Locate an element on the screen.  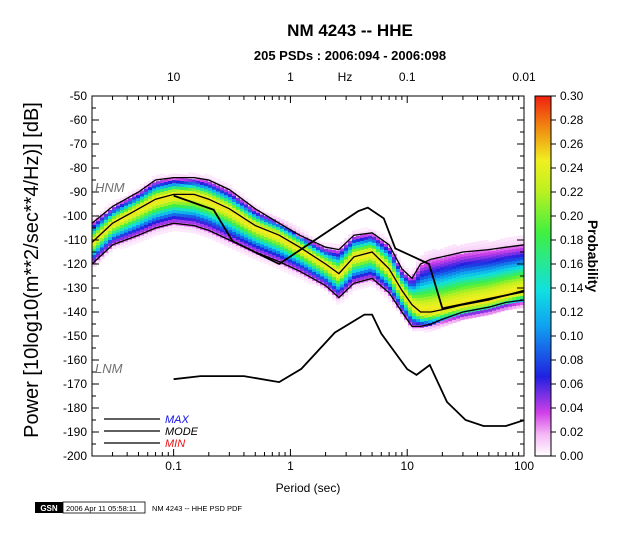
x-axis-label: Period (sec) is located at coordinates (308, 488).